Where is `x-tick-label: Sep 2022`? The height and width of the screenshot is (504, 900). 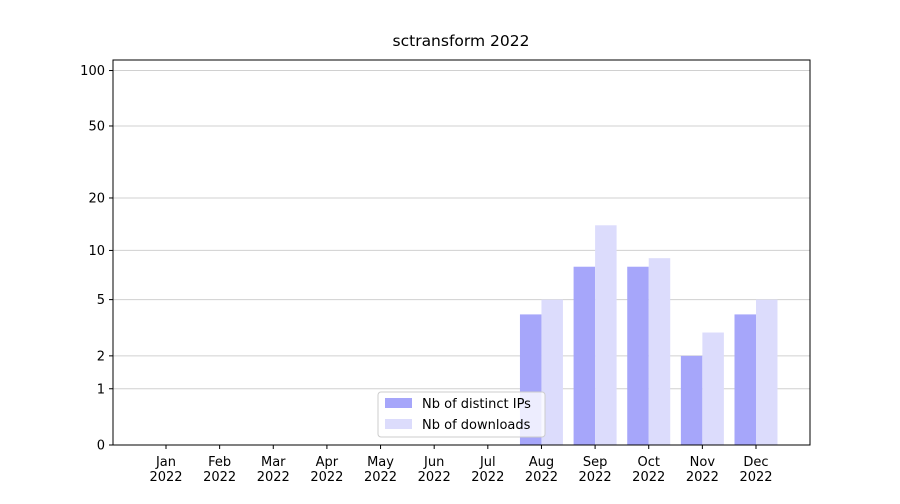 x-tick-label: Sep 2022 is located at coordinates (595, 470).